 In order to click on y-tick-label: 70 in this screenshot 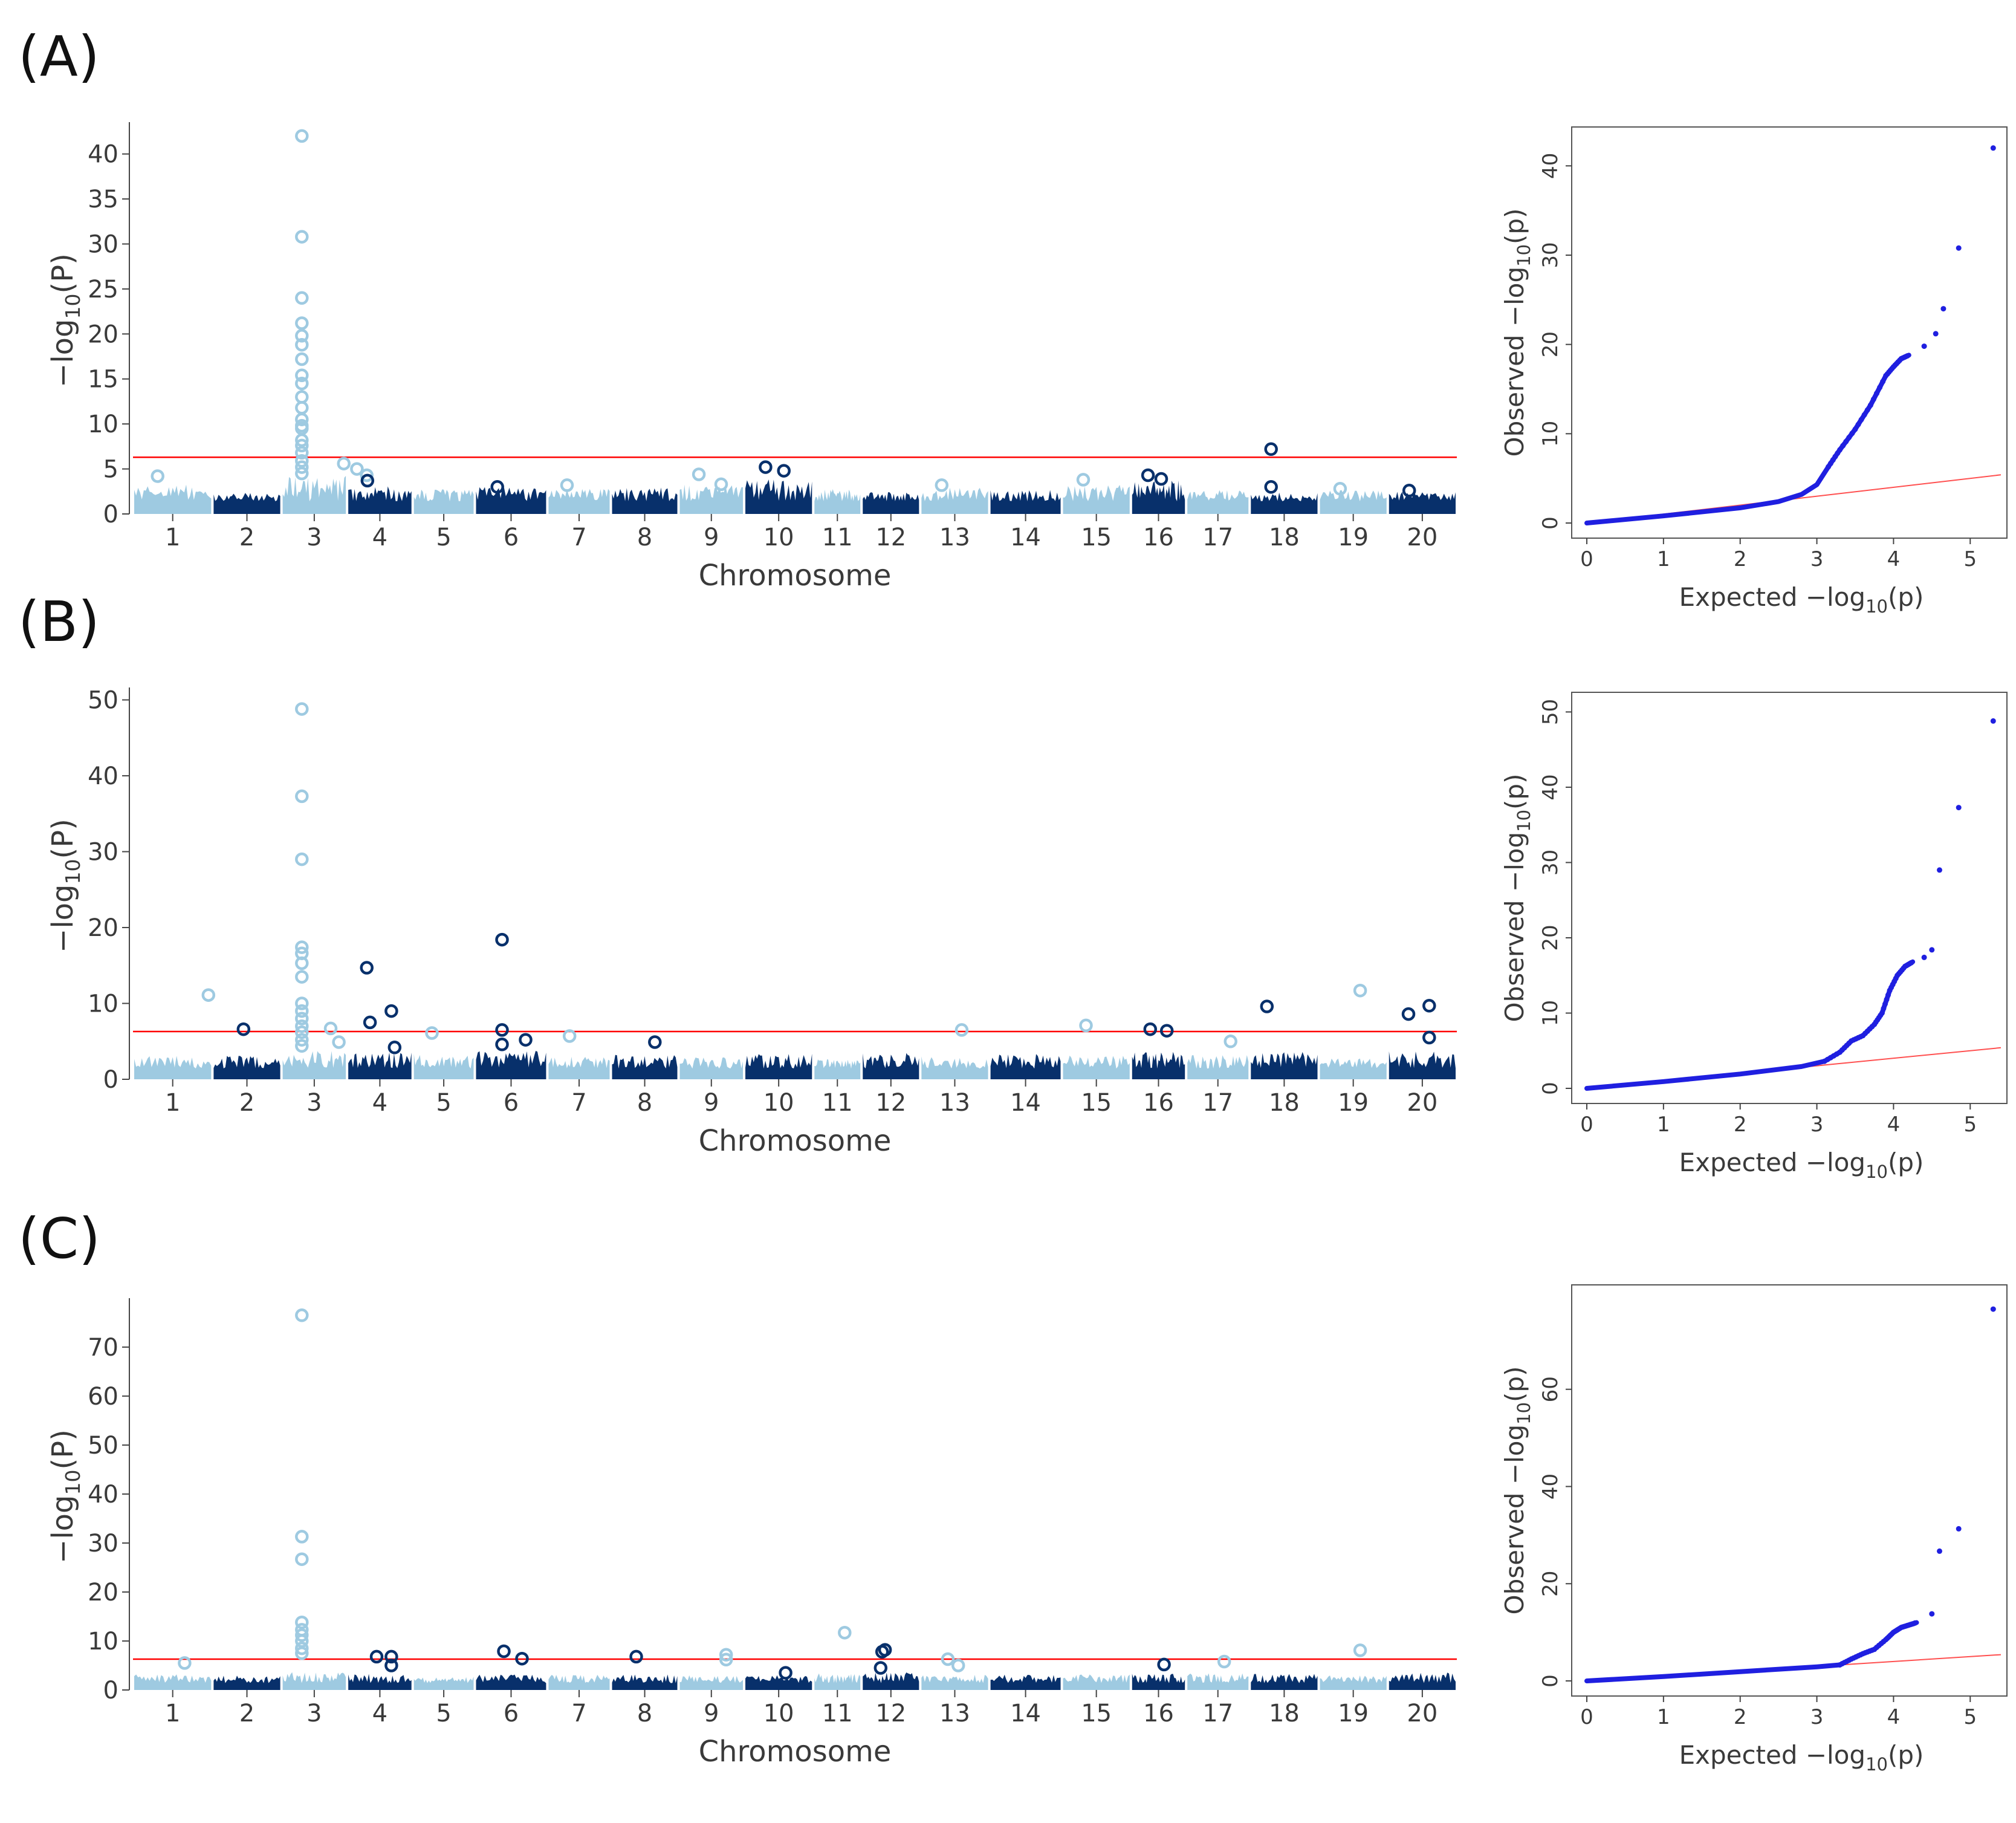, I will do `click(103, 1348)`.